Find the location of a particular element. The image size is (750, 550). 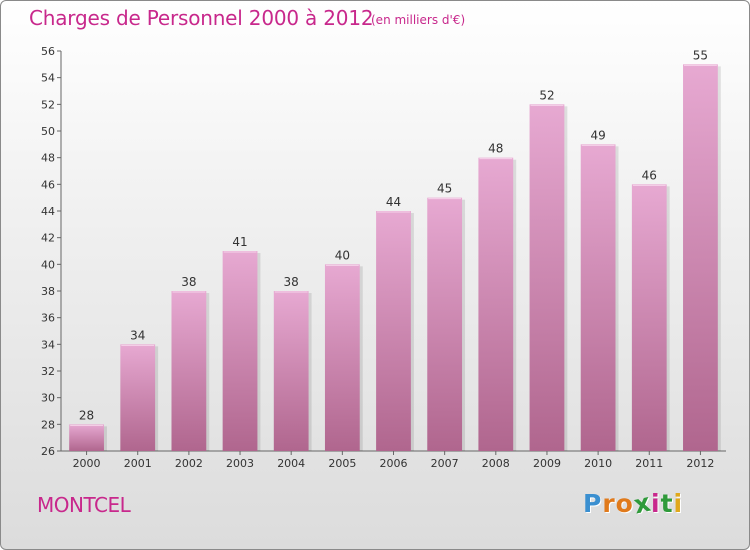

data-label-2009: 52 is located at coordinates (546, 95).